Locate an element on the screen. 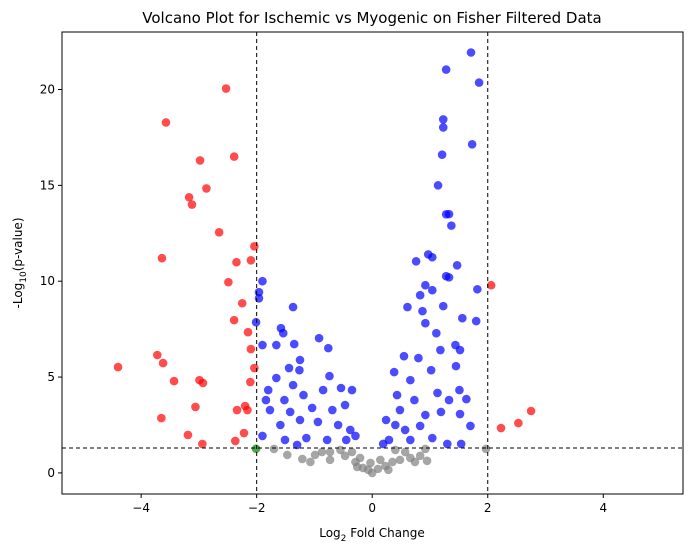 The width and height of the screenshot is (690, 555). x-label-part: Fold Change is located at coordinates (385, 533).